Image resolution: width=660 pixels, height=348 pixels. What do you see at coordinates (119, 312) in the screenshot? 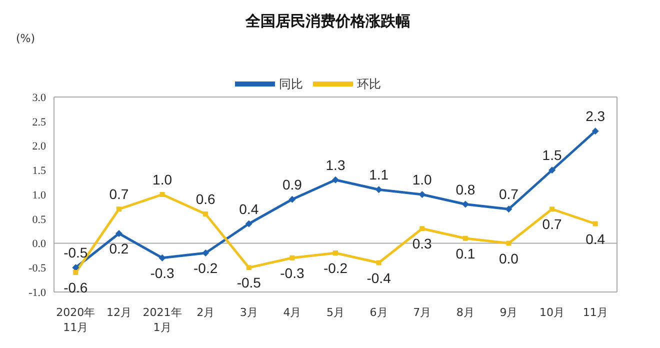
I see `x-tick-label: 12月` at bounding box center [119, 312].